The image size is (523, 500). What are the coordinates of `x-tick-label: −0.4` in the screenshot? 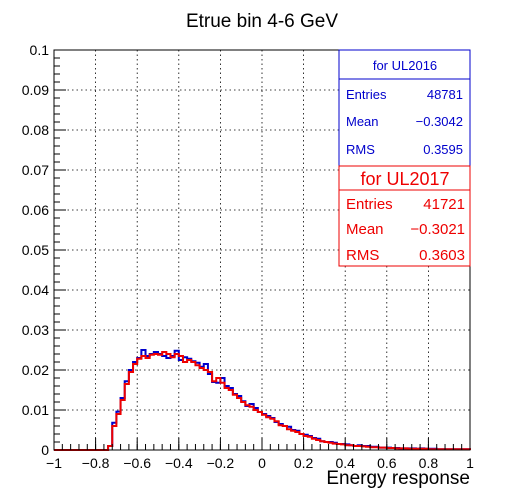 It's located at (179, 463).